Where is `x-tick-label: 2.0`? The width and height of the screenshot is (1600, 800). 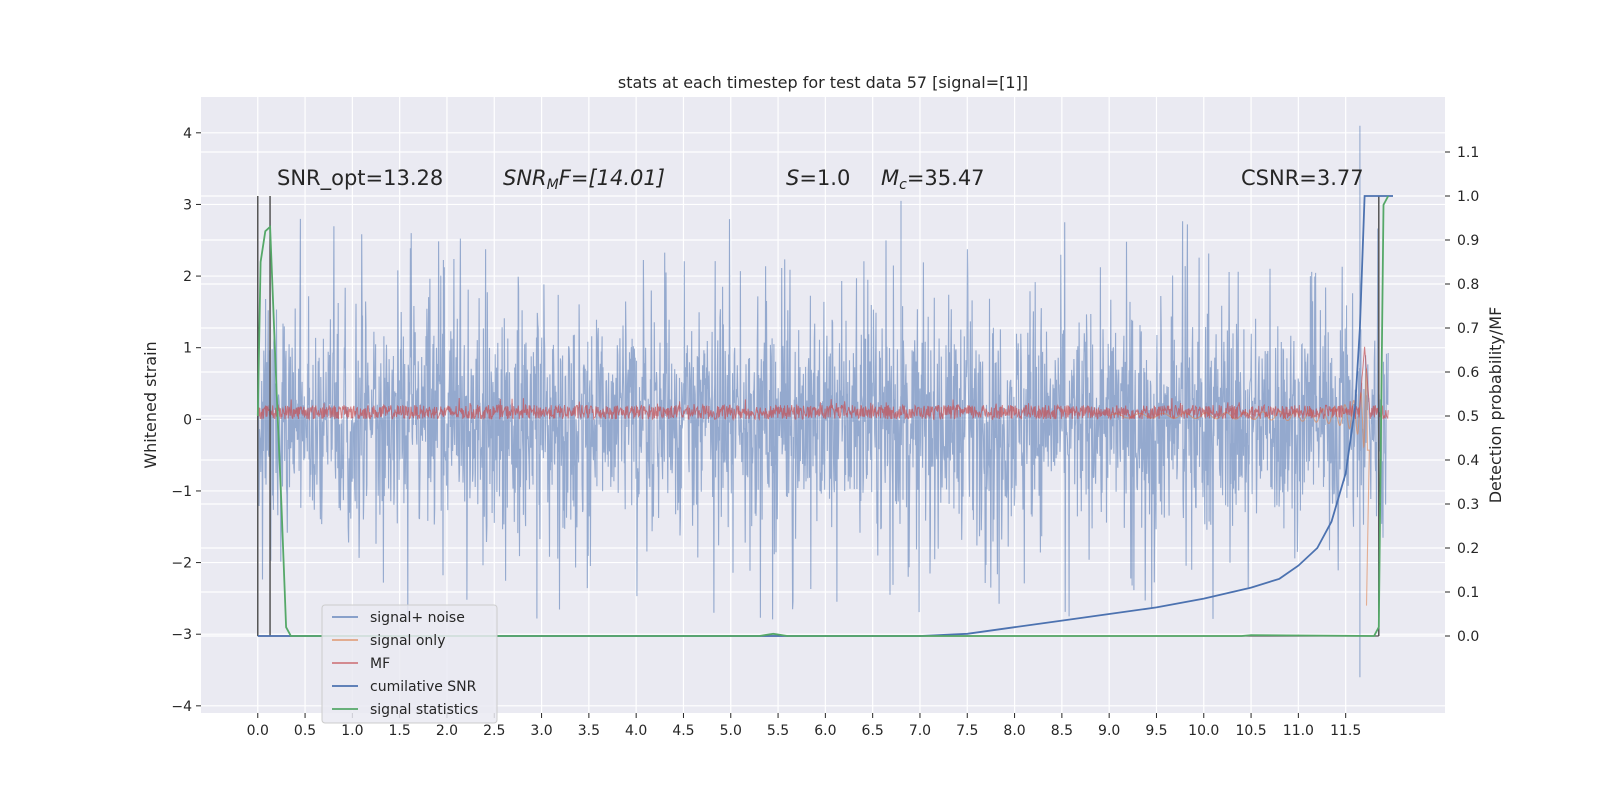 x-tick-label: 2.0 is located at coordinates (447, 731).